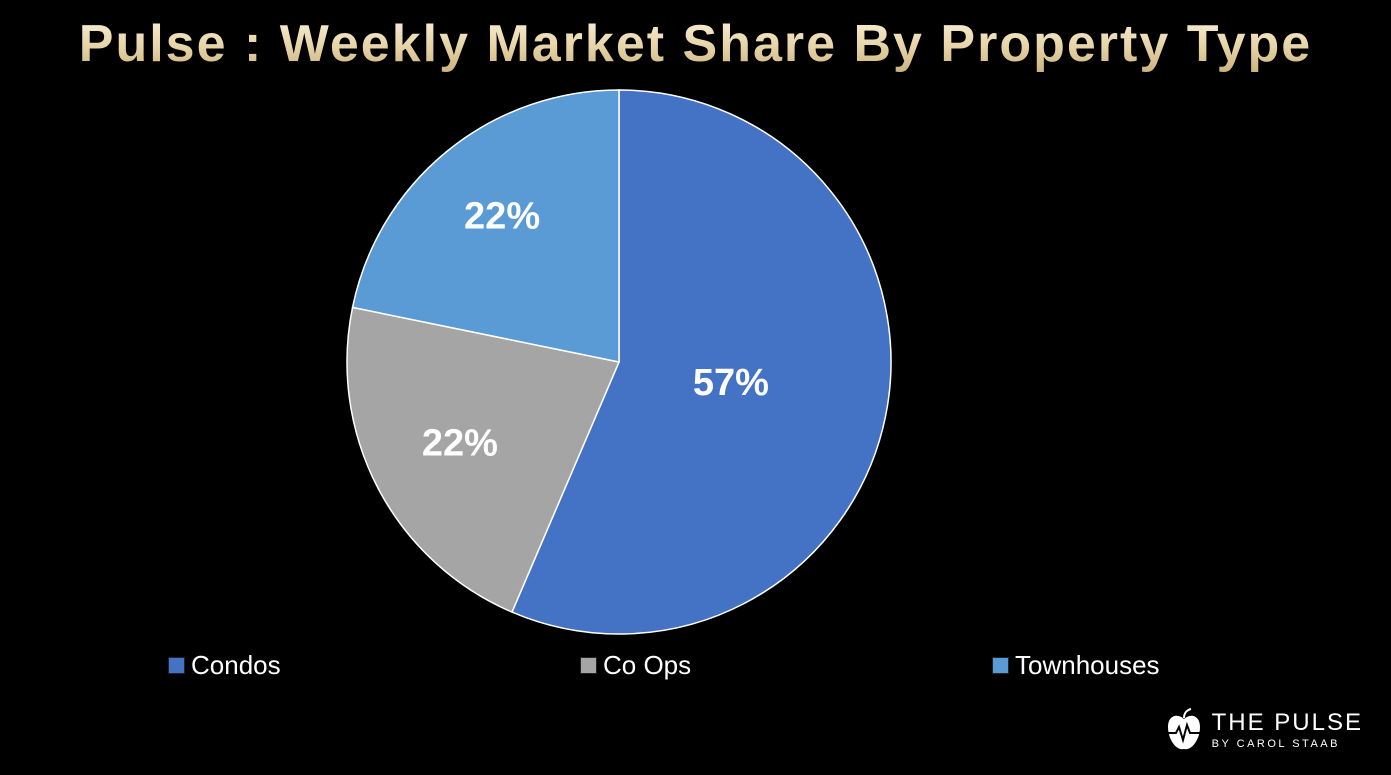  I want to click on legend-item-co-ops: Co Ops, so click(635, 665).